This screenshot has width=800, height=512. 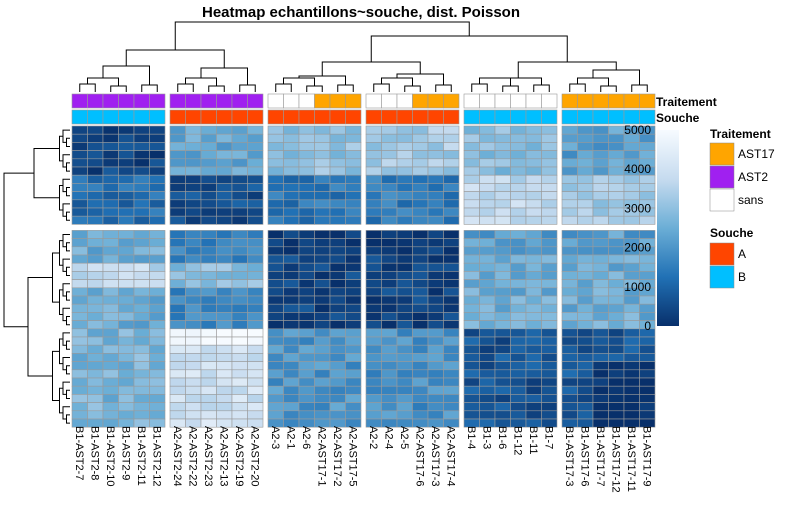 I want to click on legend: Traitement AST17 AST2 sans Souche A B, so click(x=742, y=208).